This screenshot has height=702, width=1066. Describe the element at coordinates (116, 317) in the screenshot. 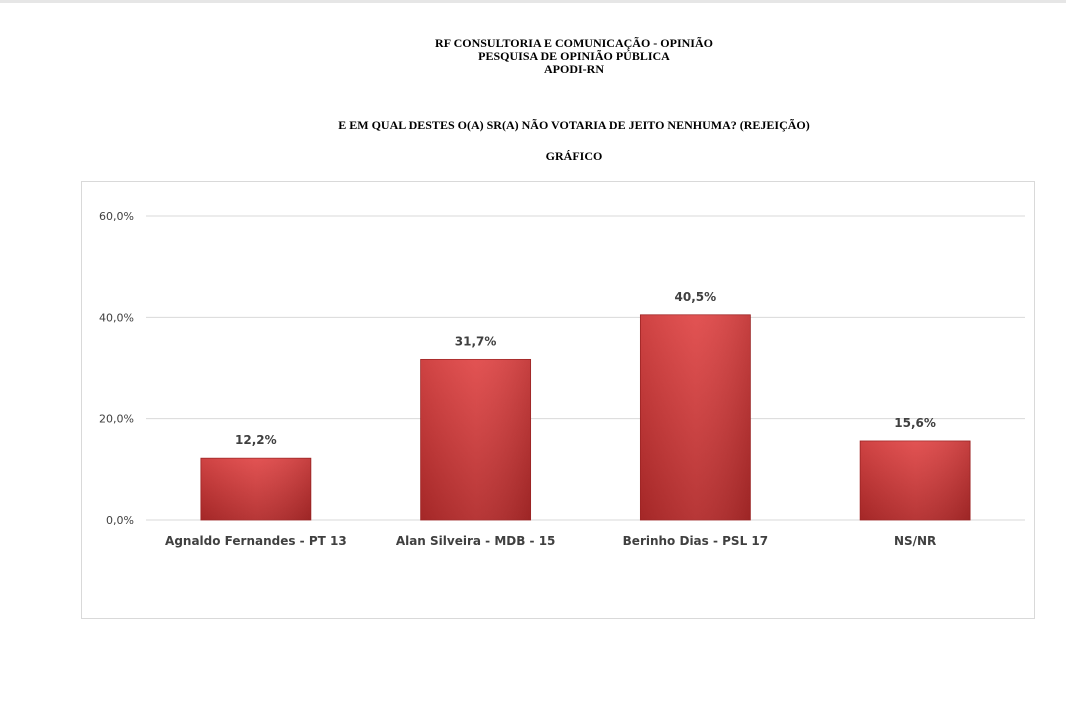

I see `y-tick-label: 40,0%` at that location.